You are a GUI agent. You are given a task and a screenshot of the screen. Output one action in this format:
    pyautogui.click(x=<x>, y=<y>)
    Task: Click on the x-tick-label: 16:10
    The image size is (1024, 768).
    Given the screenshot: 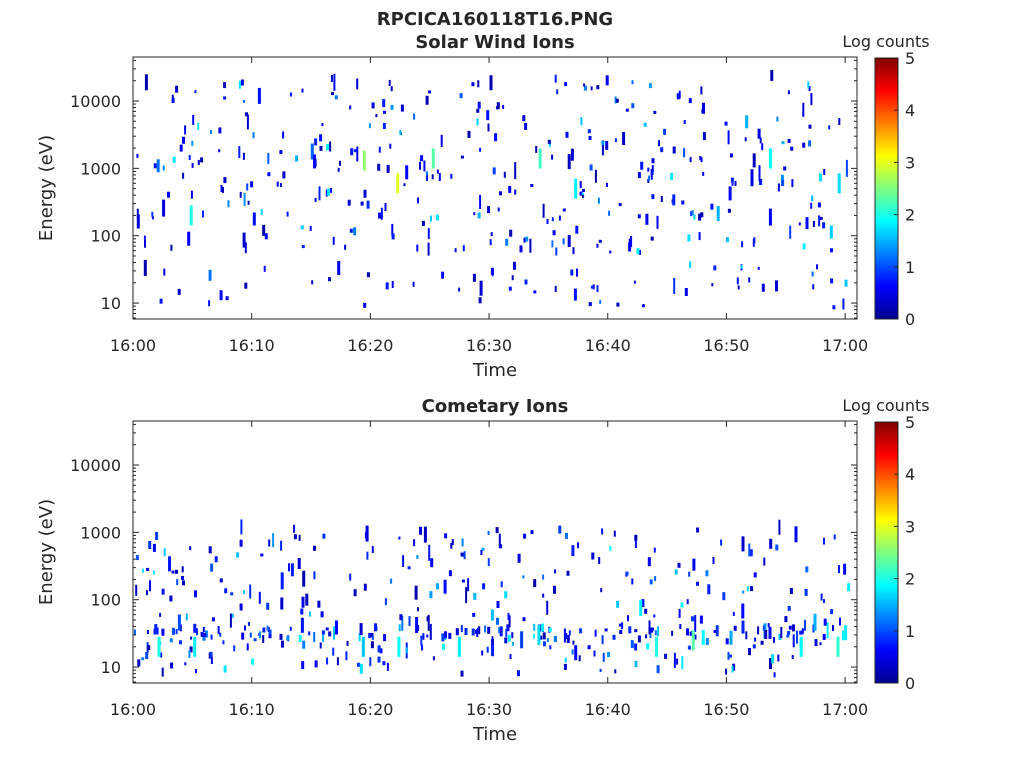 What is the action you would take?
    pyautogui.click(x=252, y=345)
    